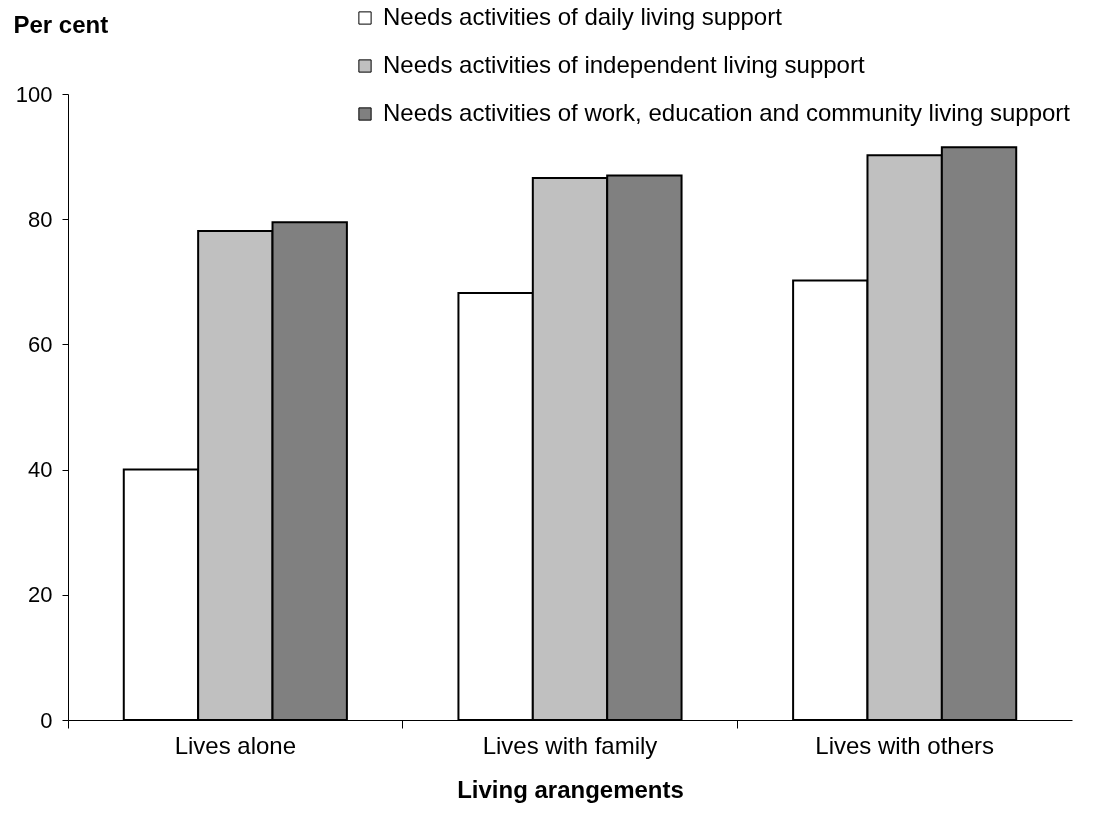 This screenshot has height=814, width=1099. I want to click on legend-label: Needs activities of daily living support, so click(583, 16).